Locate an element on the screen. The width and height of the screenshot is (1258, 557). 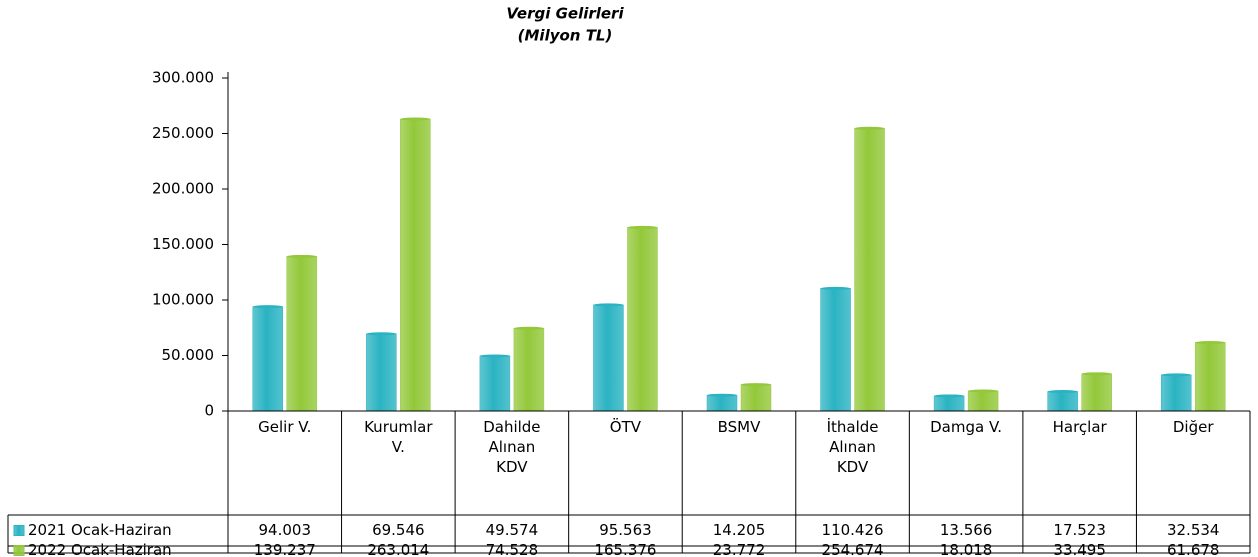
x-tick-label: Diğer is located at coordinates (1193, 427).